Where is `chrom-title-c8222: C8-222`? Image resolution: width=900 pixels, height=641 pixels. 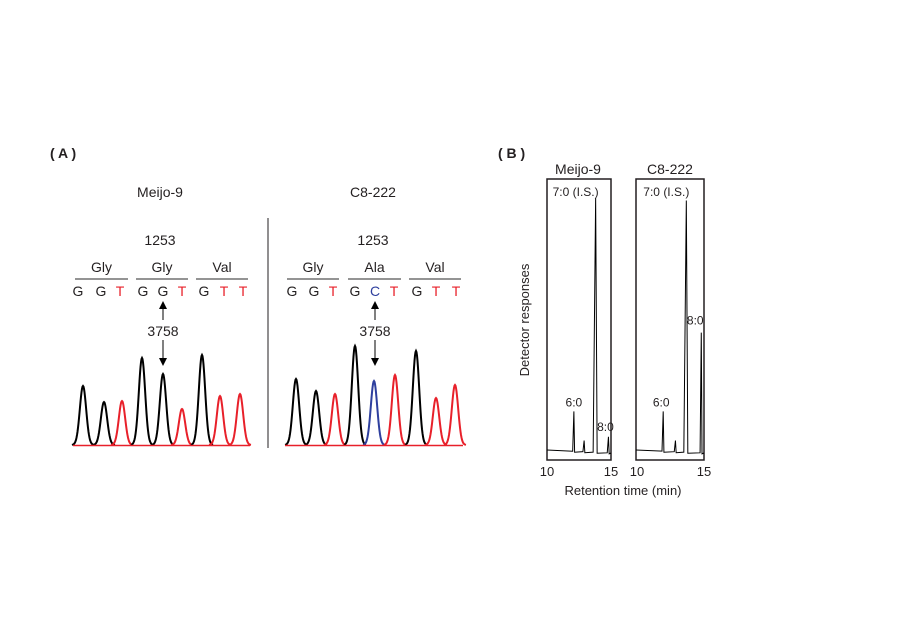 chrom-title-c8222: C8-222 is located at coordinates (670, 169).